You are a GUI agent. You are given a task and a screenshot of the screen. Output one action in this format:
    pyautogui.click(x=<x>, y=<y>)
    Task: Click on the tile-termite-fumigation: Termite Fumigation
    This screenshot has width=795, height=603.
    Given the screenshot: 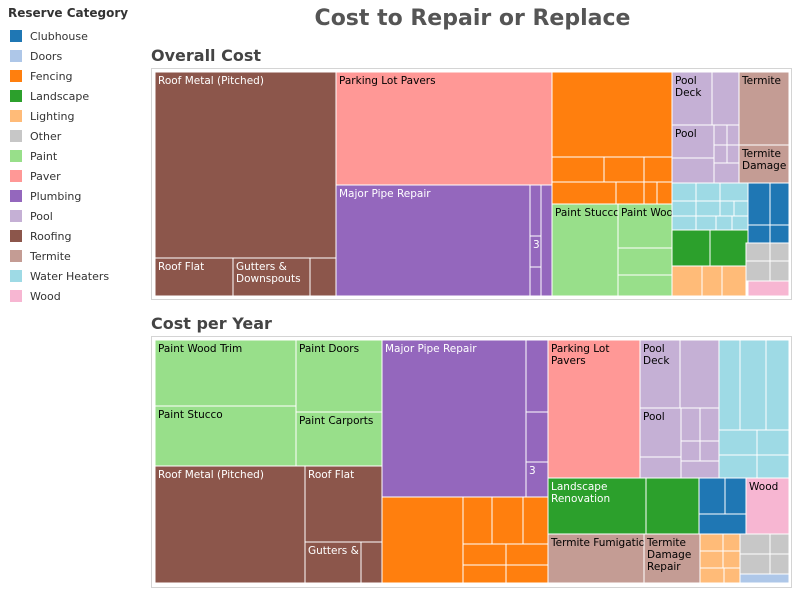 What is the action you would take?
    pyautogui.click(x=599, y=558)
    